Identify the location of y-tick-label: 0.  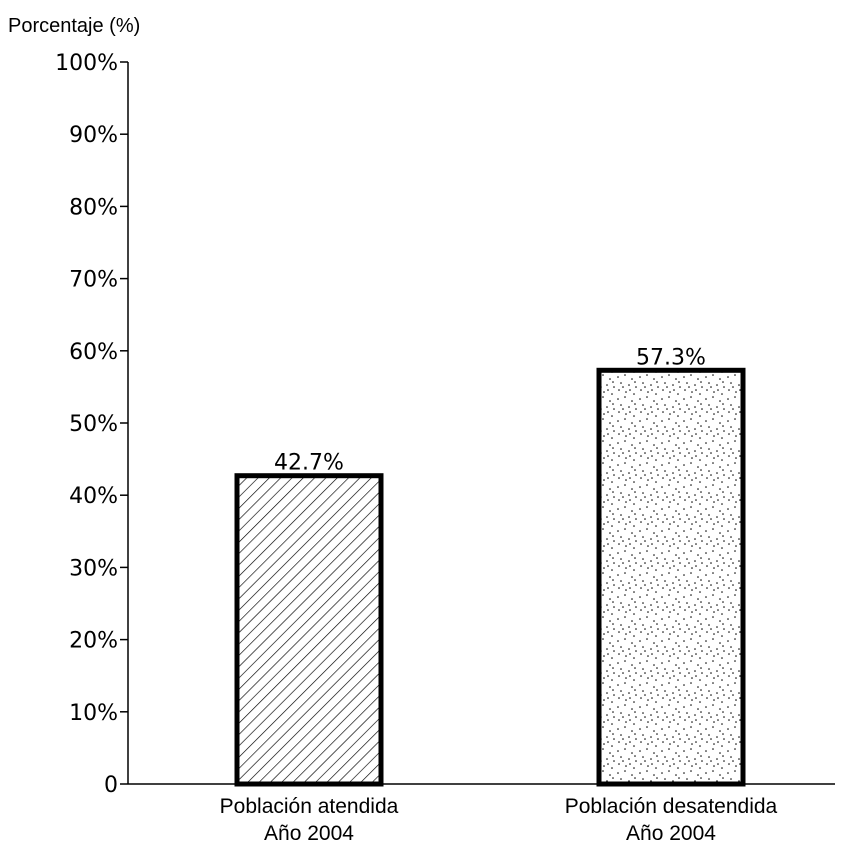
(111, 785).